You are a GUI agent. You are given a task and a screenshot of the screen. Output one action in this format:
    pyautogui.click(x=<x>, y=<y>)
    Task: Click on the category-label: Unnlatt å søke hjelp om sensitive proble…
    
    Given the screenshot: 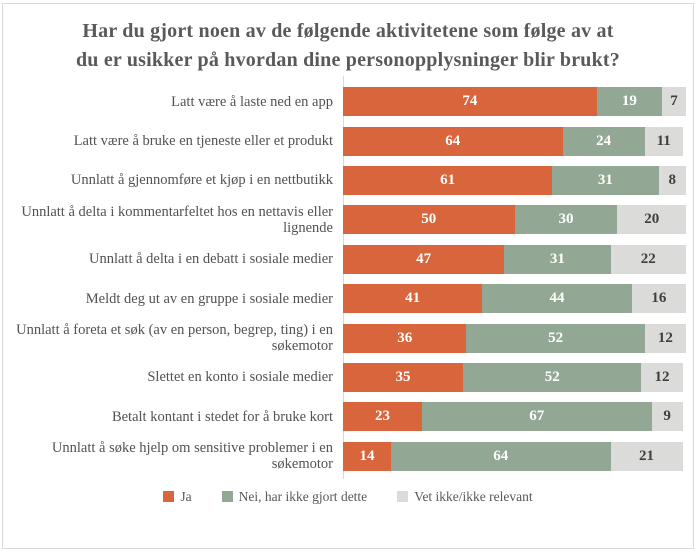 What is the action you would take?
    pyautogui.click(x=192, y=456)
    